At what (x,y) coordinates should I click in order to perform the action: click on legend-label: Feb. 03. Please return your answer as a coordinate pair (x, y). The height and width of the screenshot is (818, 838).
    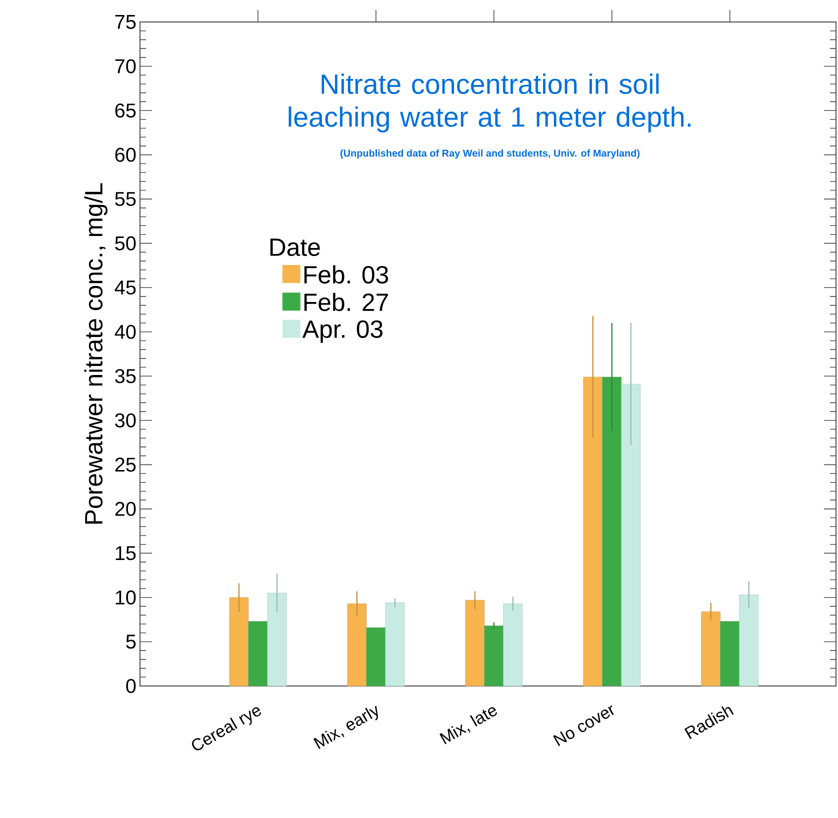
    Looking at the image, I should click on (346, 274).